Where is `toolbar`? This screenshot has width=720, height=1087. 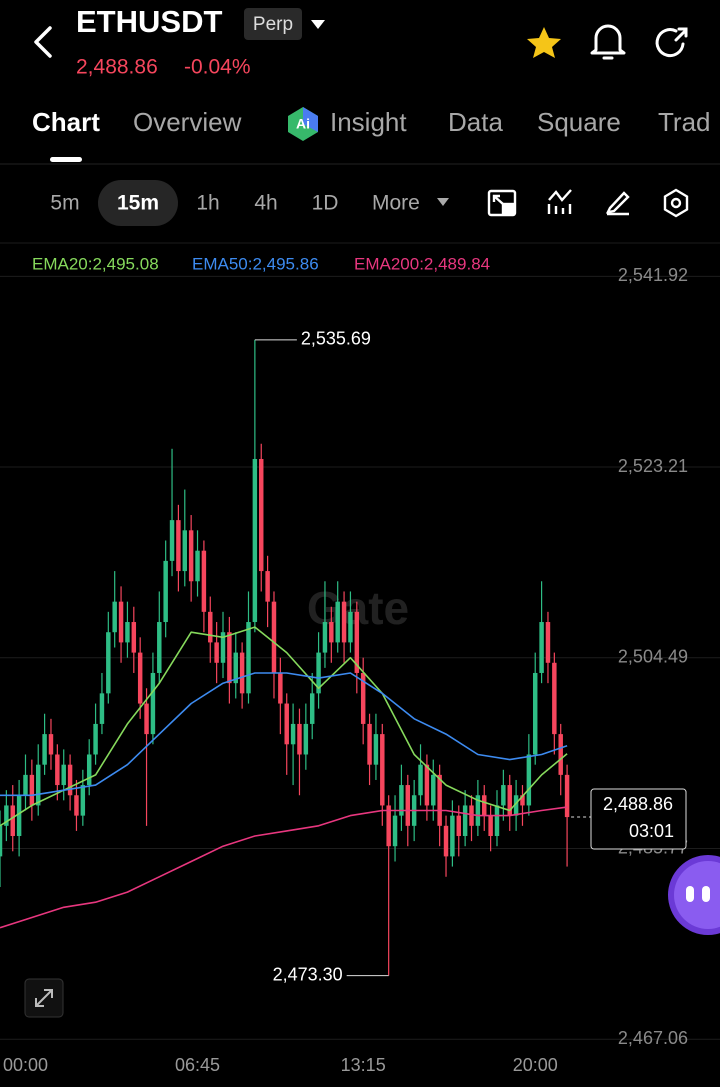 toolbar is located at coordinates (588, 203).